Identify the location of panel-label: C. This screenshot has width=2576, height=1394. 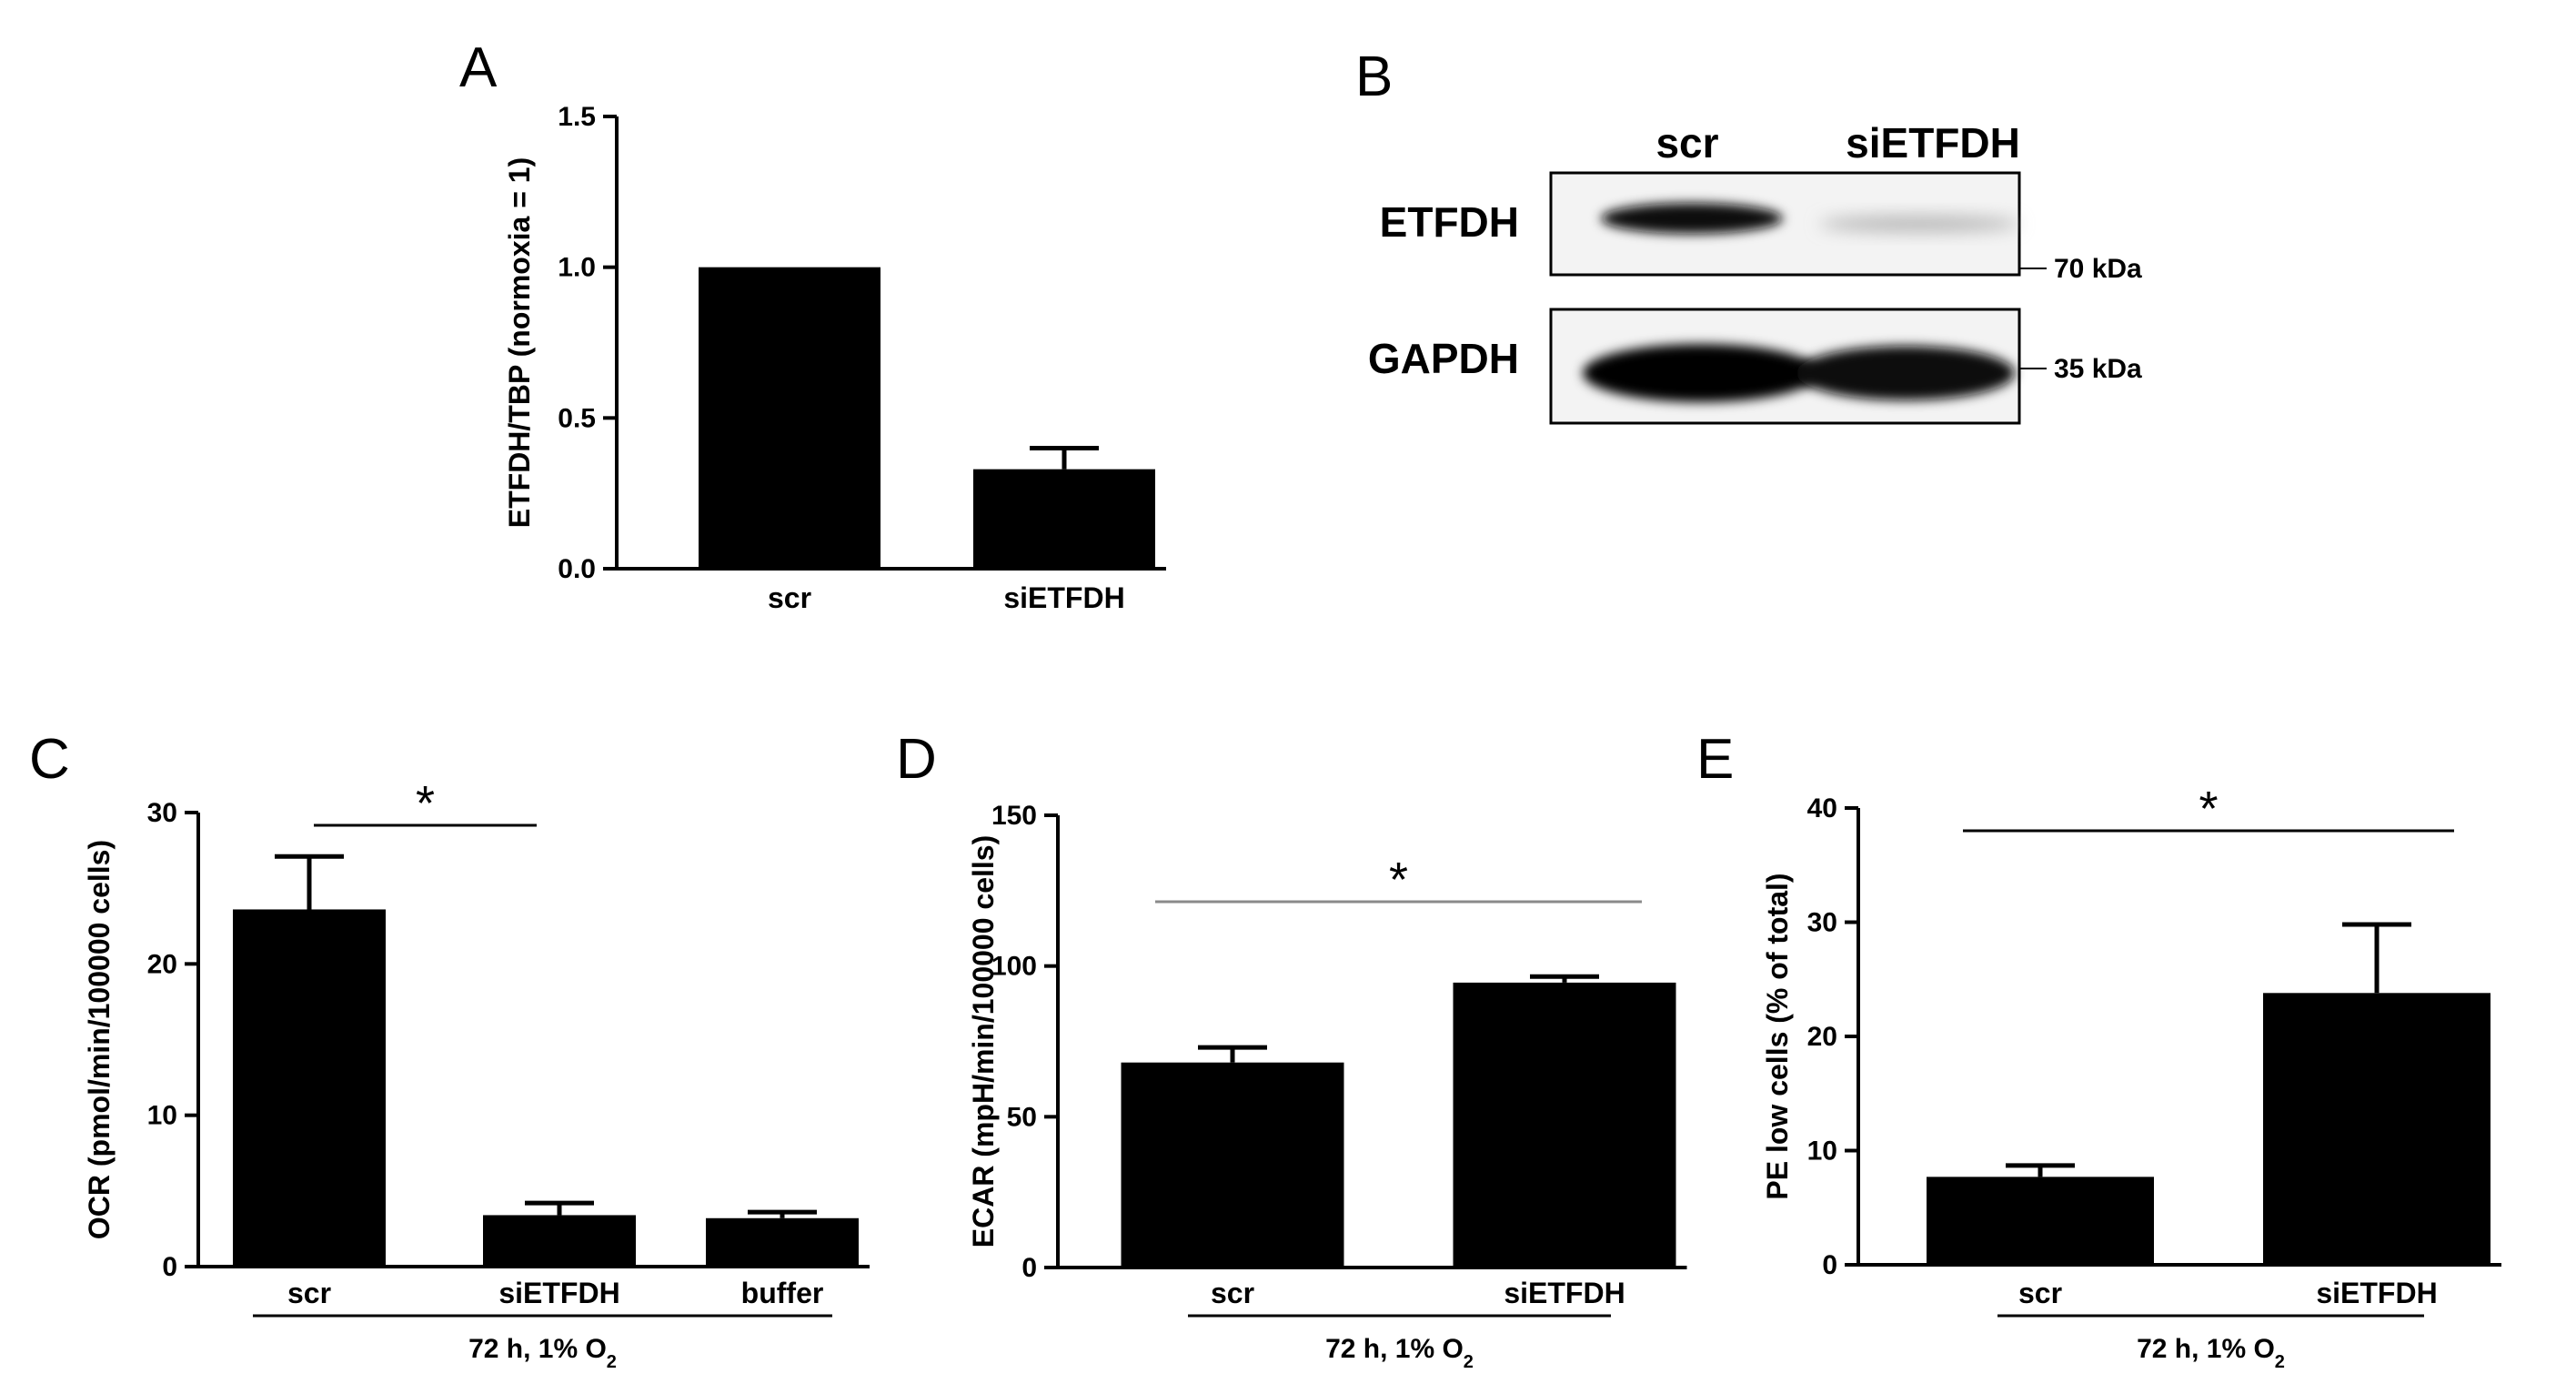
(49, 759).